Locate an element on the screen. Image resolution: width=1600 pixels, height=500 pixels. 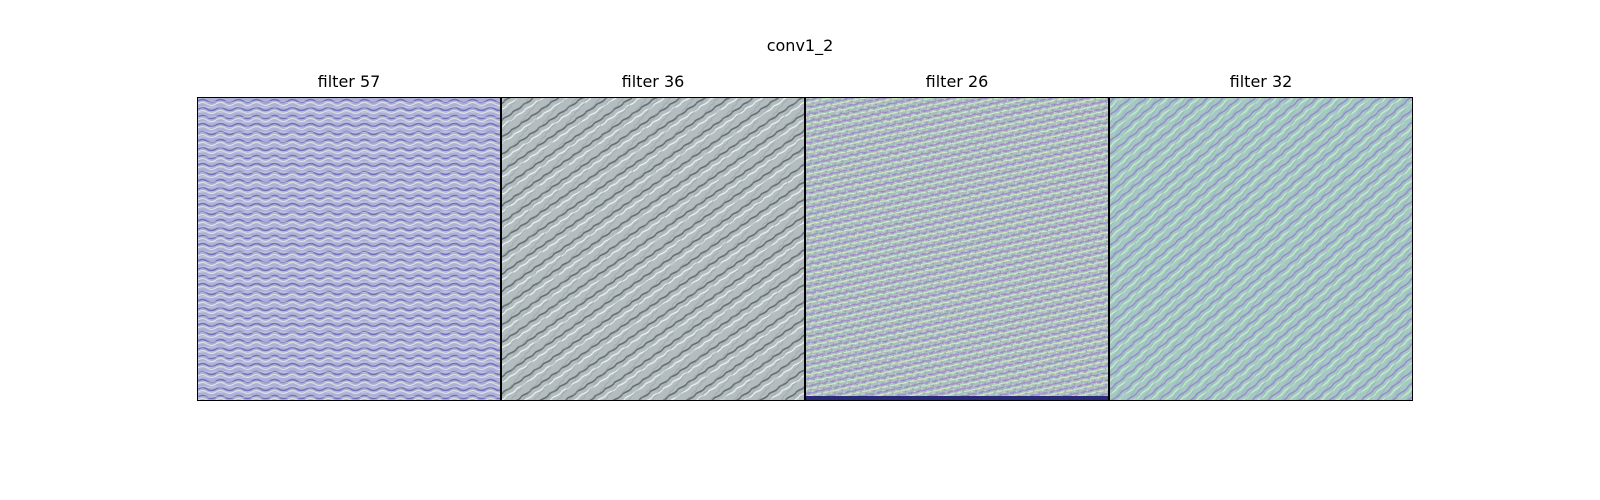
filter-26-texture is located at coordinates (957, 249).